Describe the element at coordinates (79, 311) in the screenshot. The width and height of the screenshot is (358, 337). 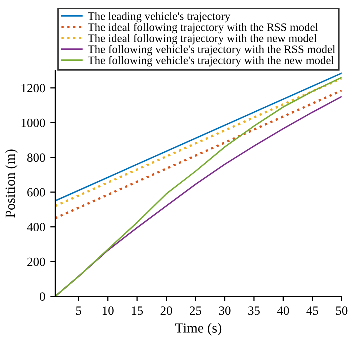
I see `x-tick-label: 5` at that location.